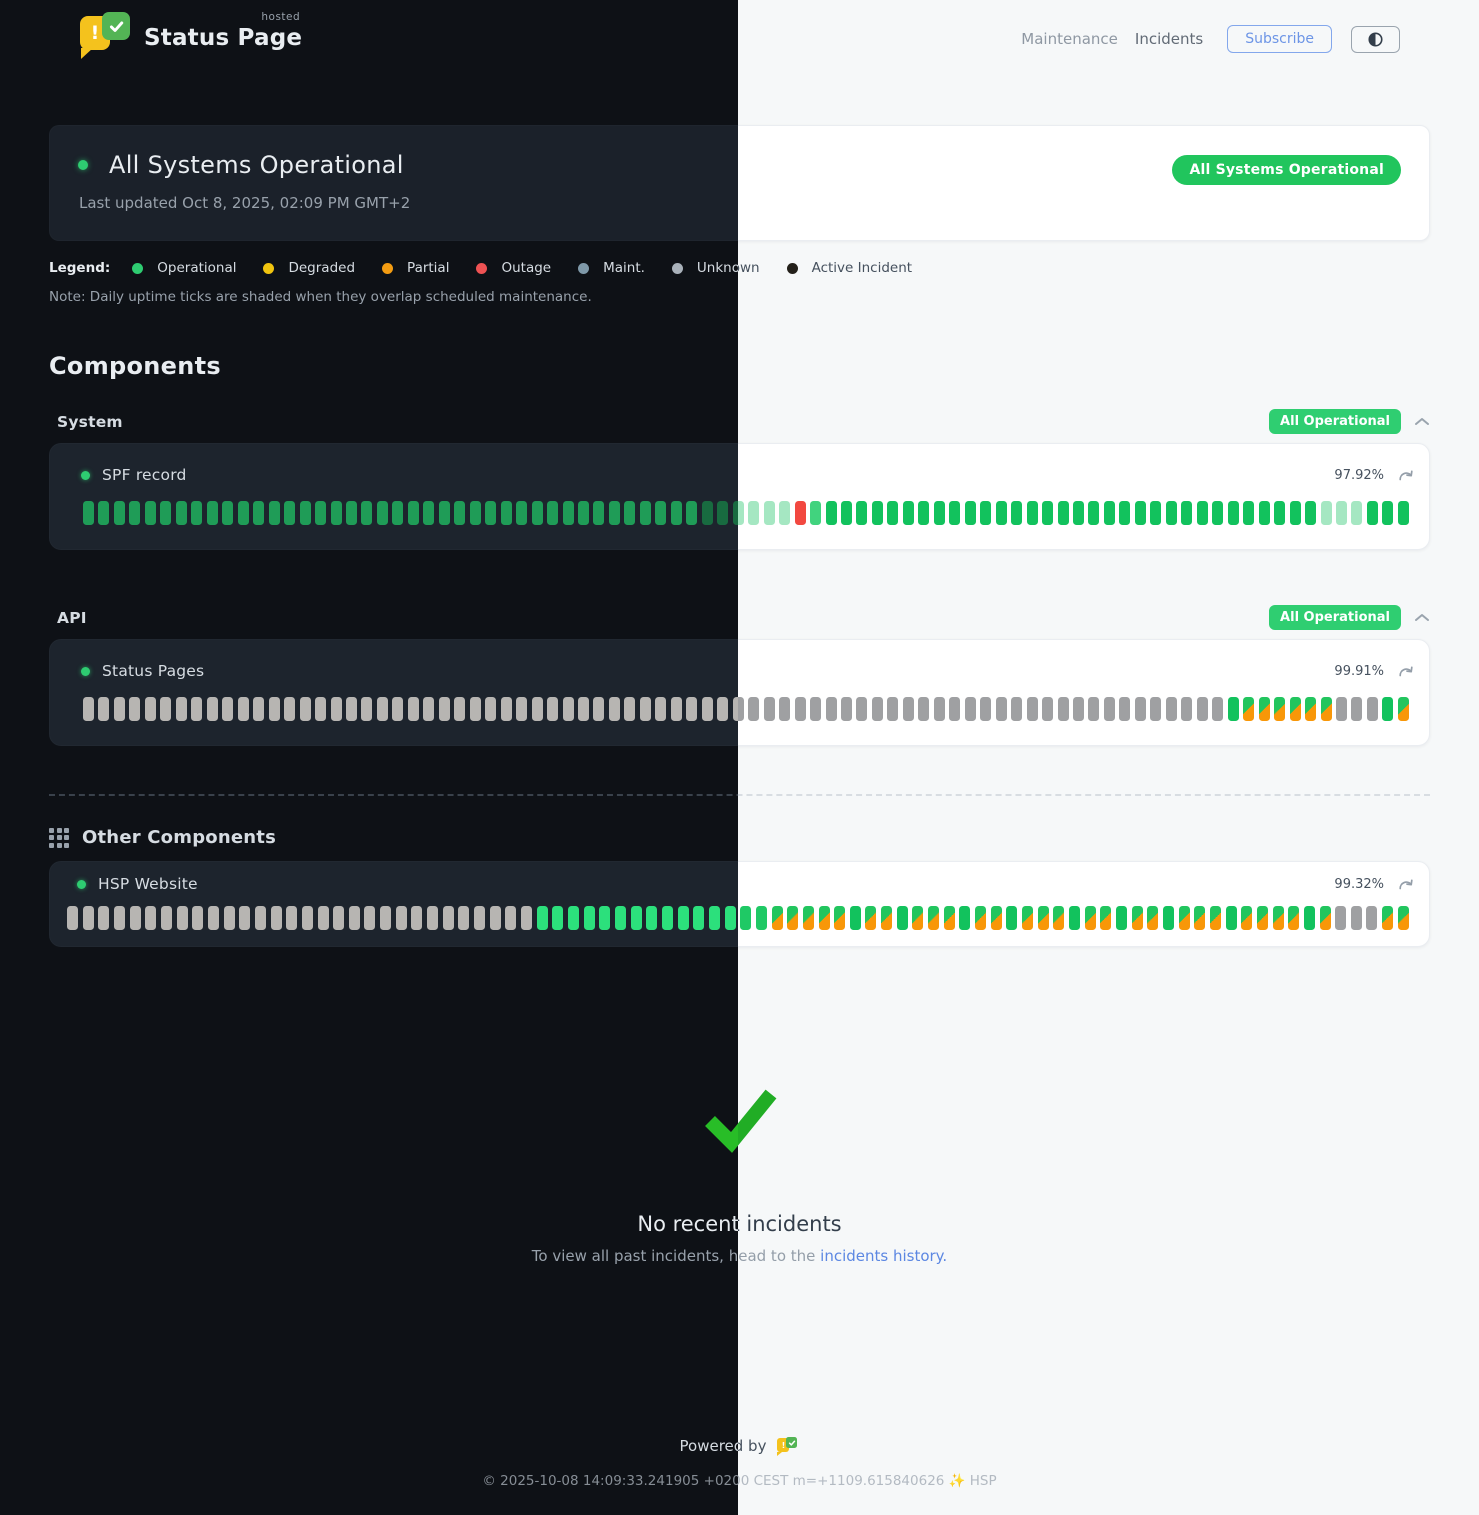 Image resolution: width=1479 pixels, height=1515 pixels. I want to click on theme-toggle-button, so click(1375, 39).